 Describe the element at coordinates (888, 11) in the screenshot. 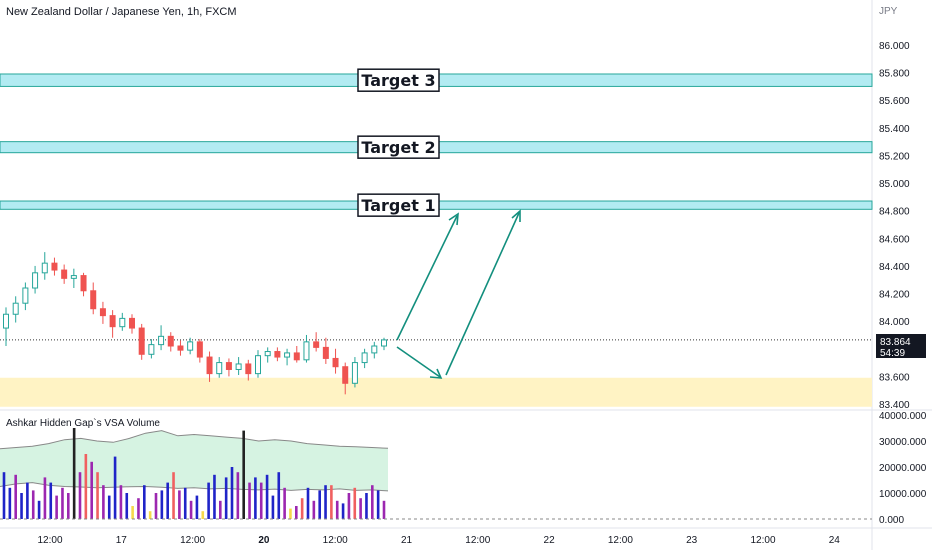

I see `currency-label: JPY` at that location.